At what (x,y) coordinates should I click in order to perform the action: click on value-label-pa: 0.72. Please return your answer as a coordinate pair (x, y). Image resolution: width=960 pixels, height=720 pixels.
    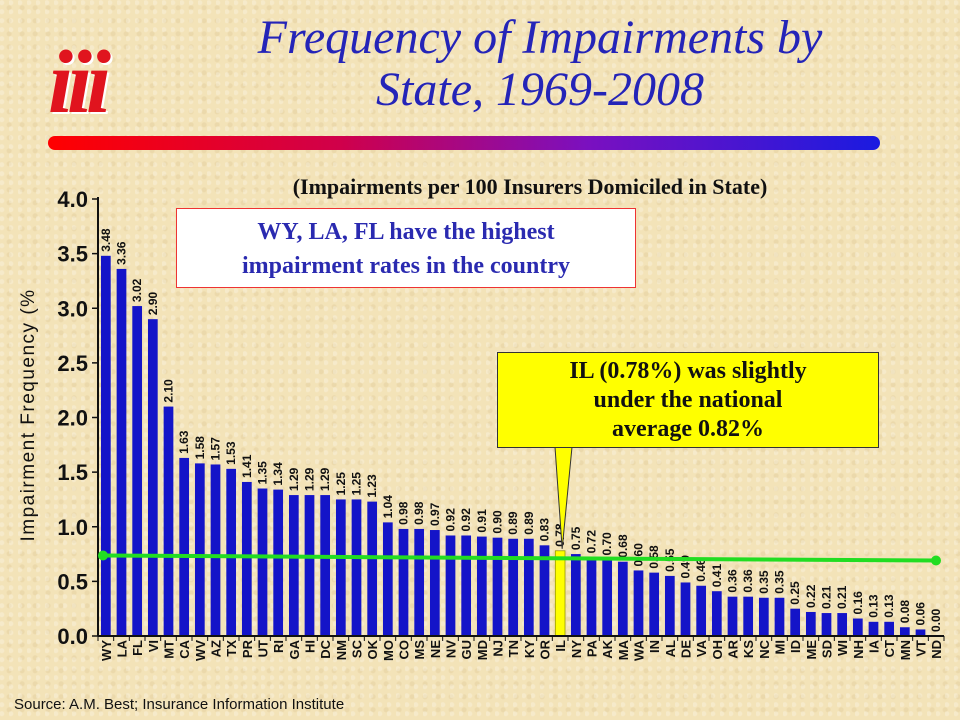
    Looking at the image, I should click on (592, 542).